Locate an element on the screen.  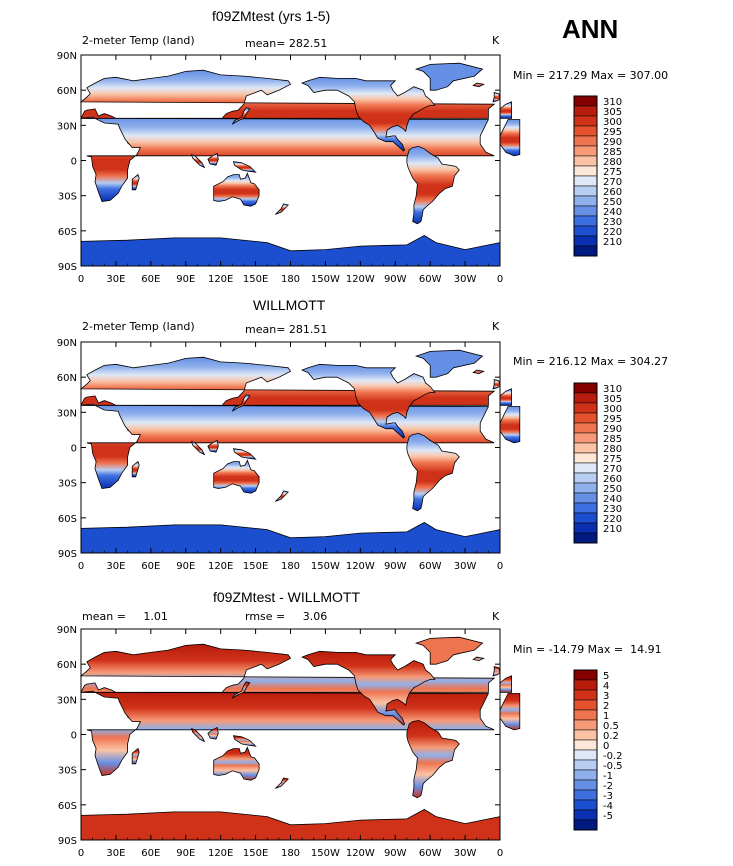
colorbar-label: 0 is located at coordinates (606, 746).